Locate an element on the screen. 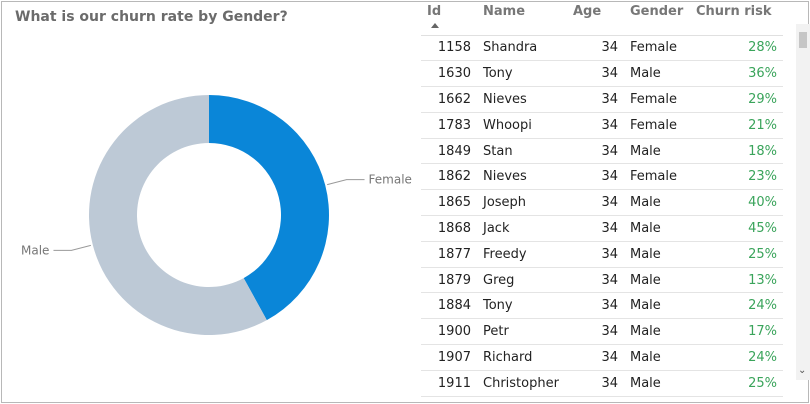 The height and width of the screenshot is (404, 810). cell-name: Greg is located at coordinates (522, 280).